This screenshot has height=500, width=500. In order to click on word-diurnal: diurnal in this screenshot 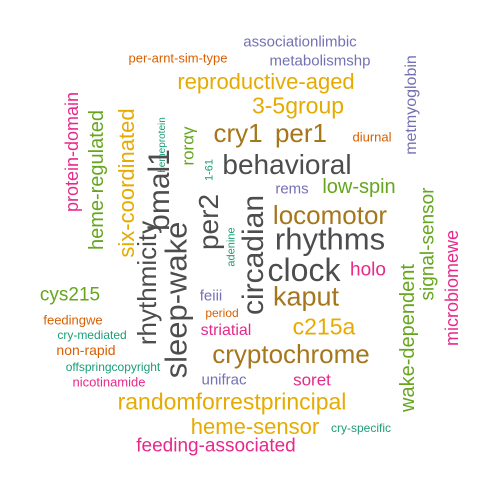, I will do `click(372, 137)`.